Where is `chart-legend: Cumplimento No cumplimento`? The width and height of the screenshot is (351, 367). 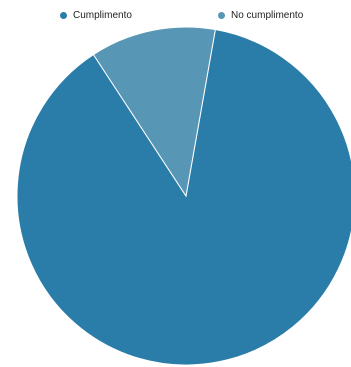 chart-legend: Cumplimento No cumplimento is located at coordinates (175, 15).